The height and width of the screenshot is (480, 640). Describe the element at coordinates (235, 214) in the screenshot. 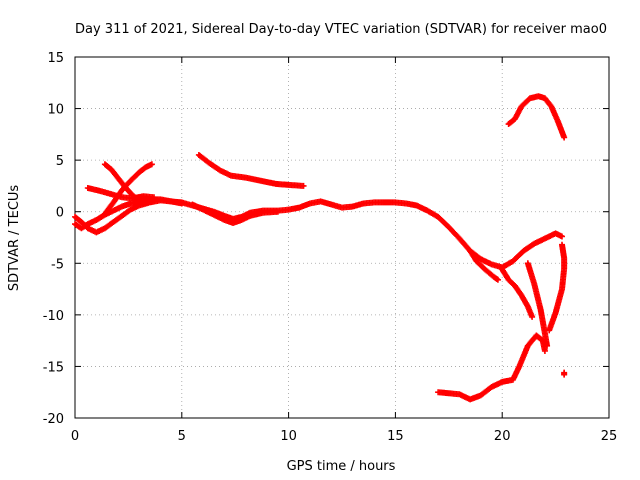

I see `series-lower-drop-band` at that location.